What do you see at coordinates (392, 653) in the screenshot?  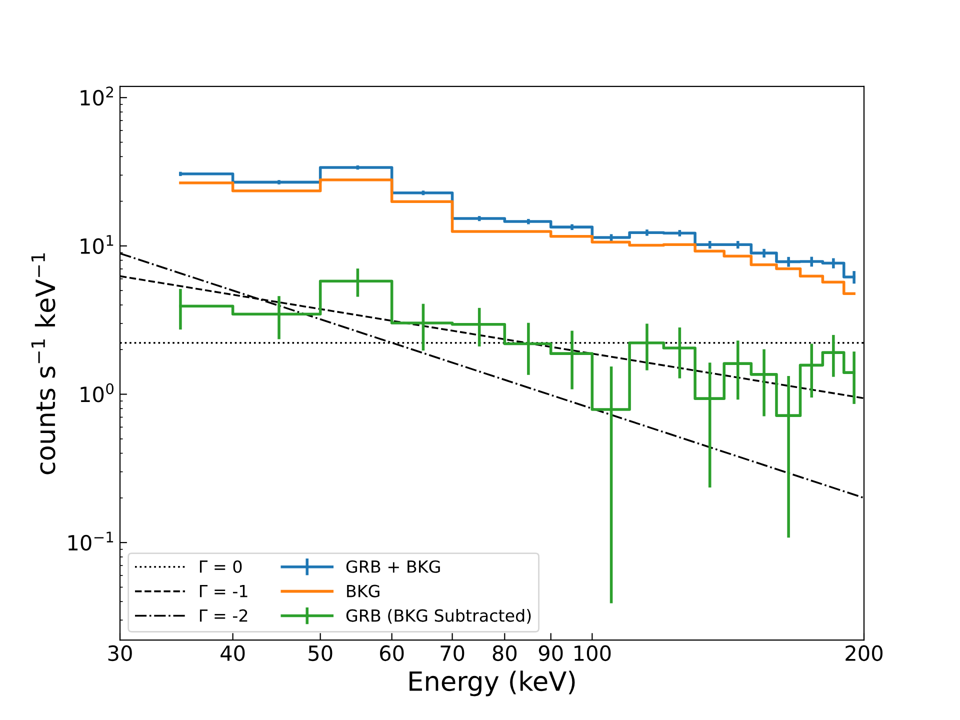 I see `x-tick-label: 60` at bounding box center [392, 653].